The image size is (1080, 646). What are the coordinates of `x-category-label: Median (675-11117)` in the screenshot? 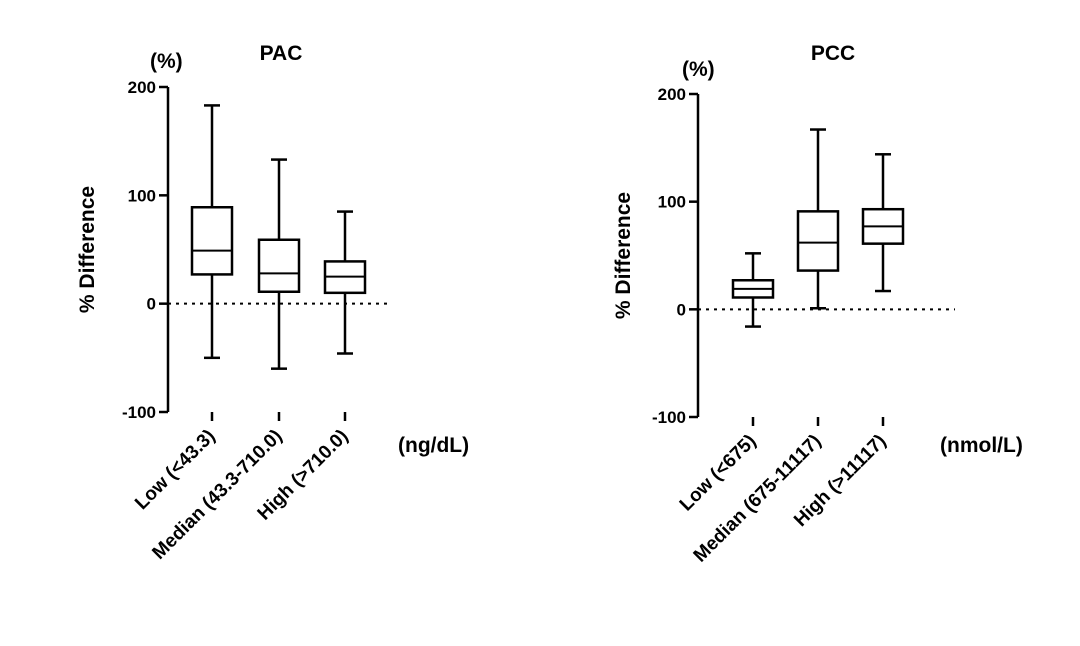 It's located at (758, 499).